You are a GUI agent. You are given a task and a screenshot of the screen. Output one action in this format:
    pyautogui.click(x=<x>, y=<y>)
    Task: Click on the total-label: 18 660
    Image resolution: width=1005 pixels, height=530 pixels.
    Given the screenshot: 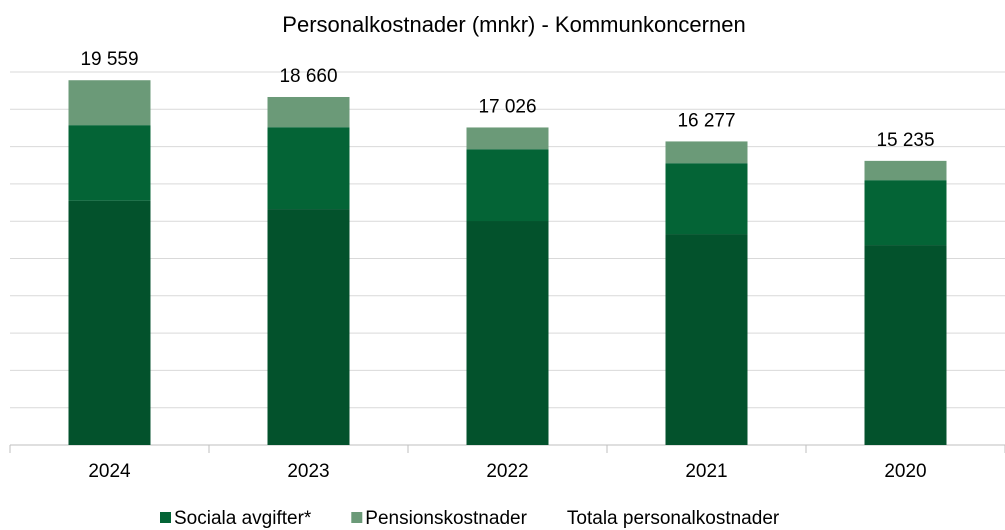 What is the action you would take?
    pyautogui.click(x=308, y=76)
    